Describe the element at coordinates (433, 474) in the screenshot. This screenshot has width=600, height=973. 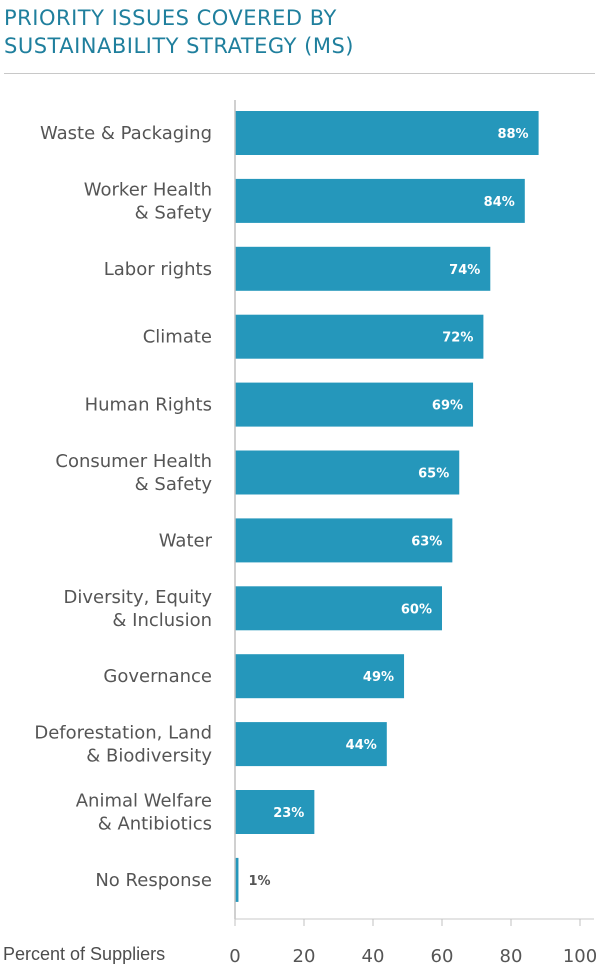
I see `bar-value-label: 65%` at that location.